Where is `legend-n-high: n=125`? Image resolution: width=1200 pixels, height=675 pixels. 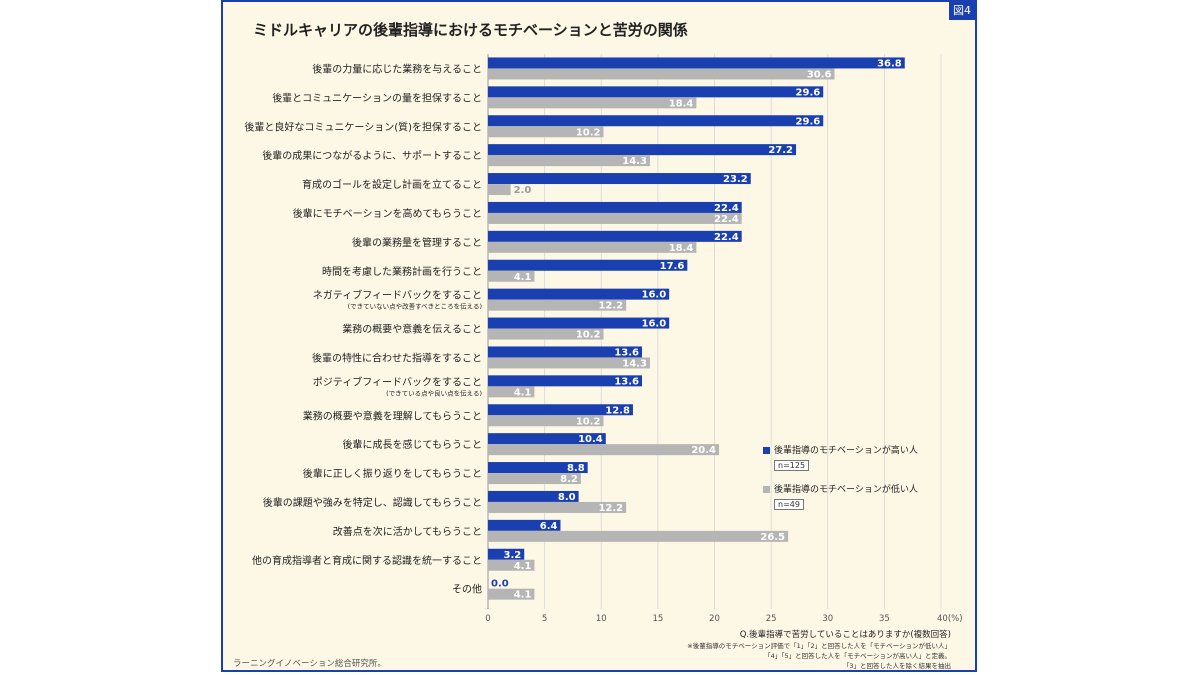 legend-n-high: n=125 is located at coordinates (792, 465).